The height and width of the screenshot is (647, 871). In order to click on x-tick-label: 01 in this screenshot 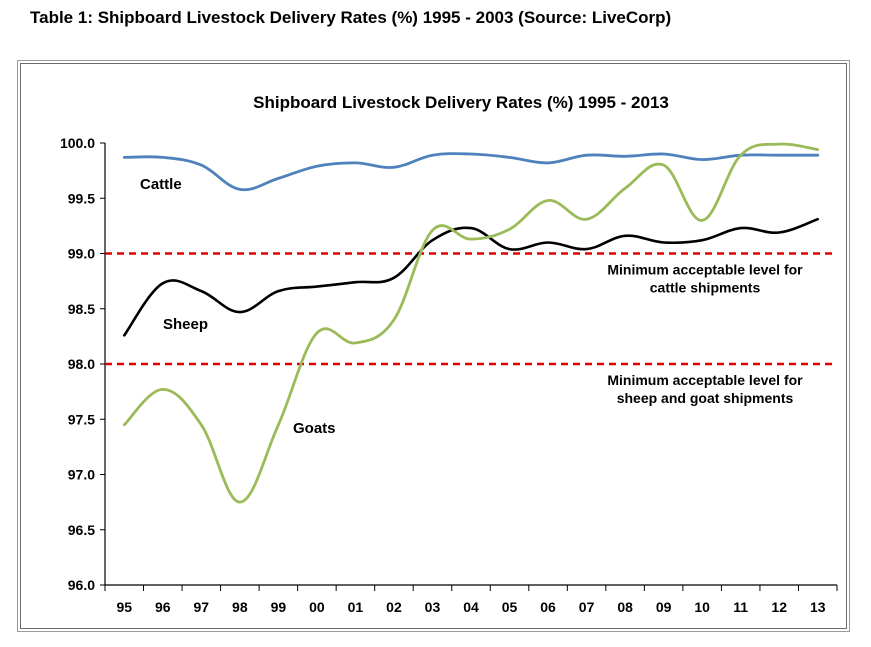, I will do `click(356, 607)`.